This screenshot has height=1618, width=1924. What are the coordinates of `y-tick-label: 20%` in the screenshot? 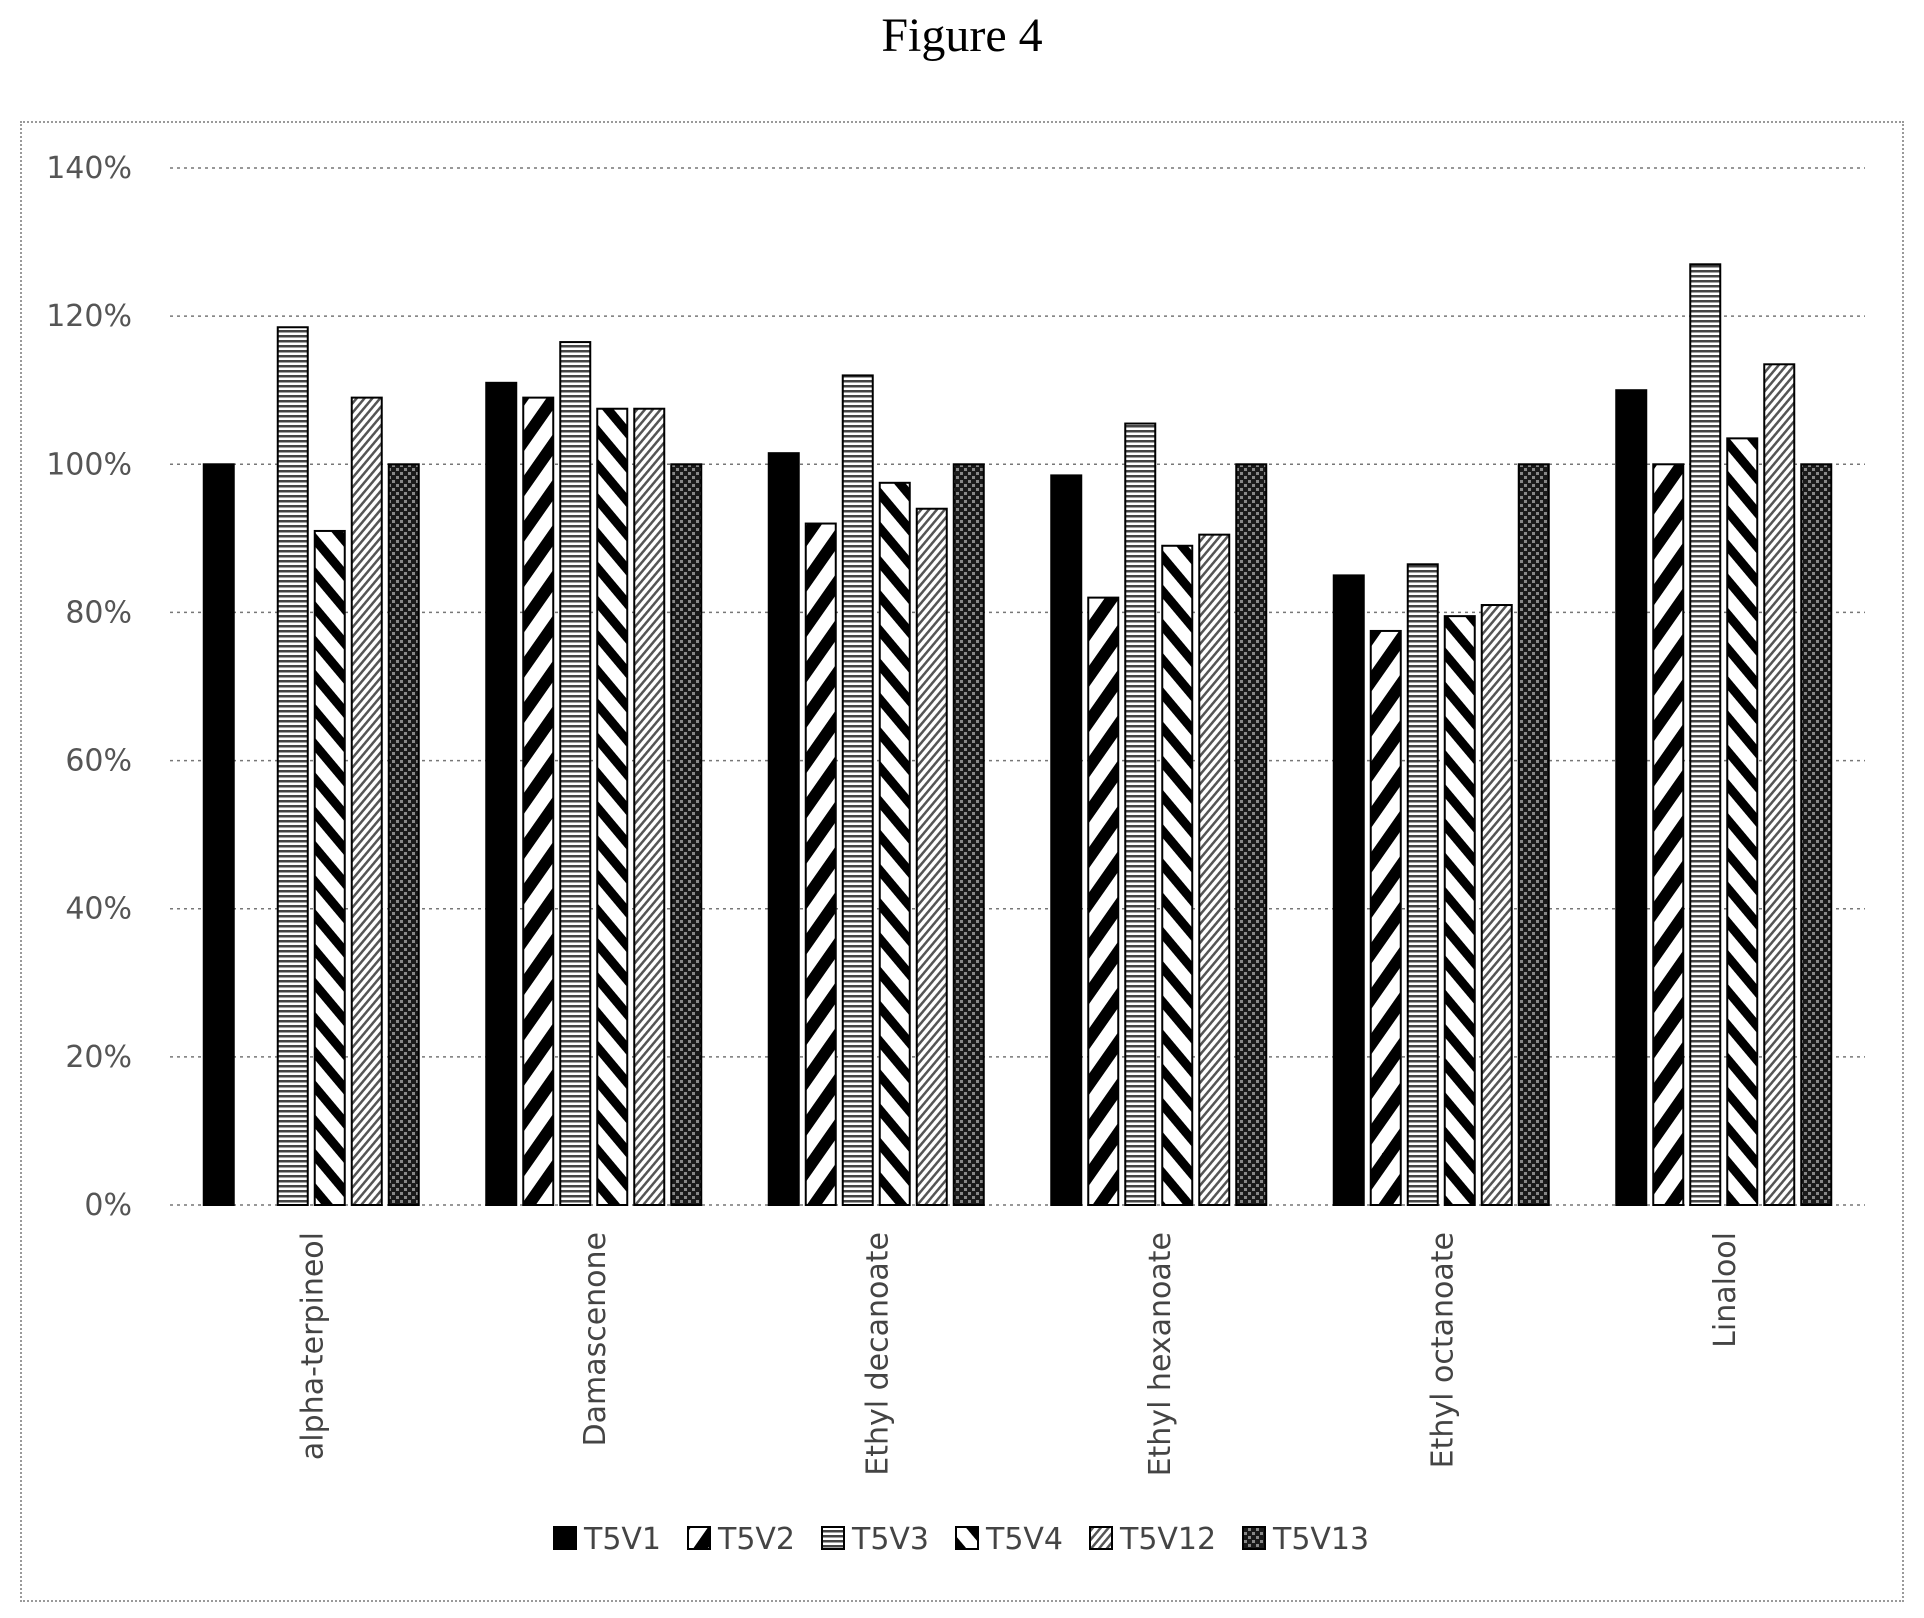 It's located at (98, 1057).